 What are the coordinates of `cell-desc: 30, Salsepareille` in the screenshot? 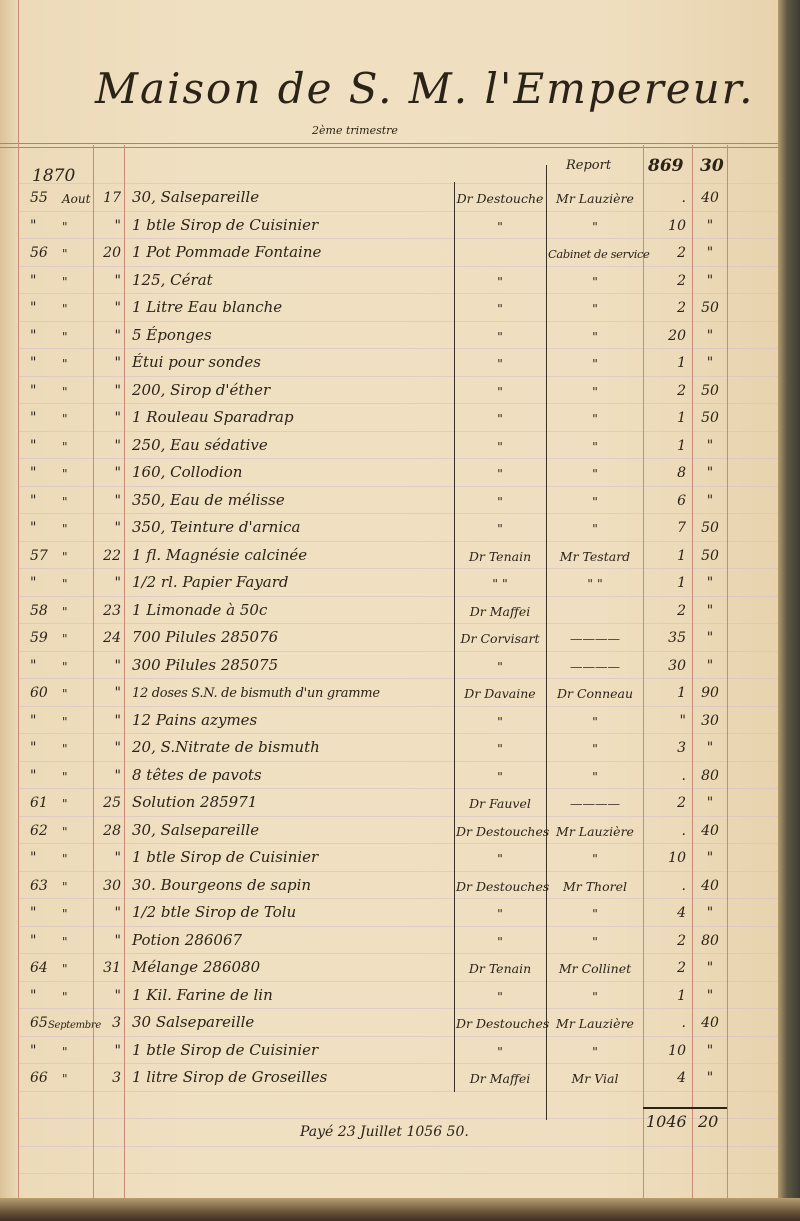 It's located at (196, 829).